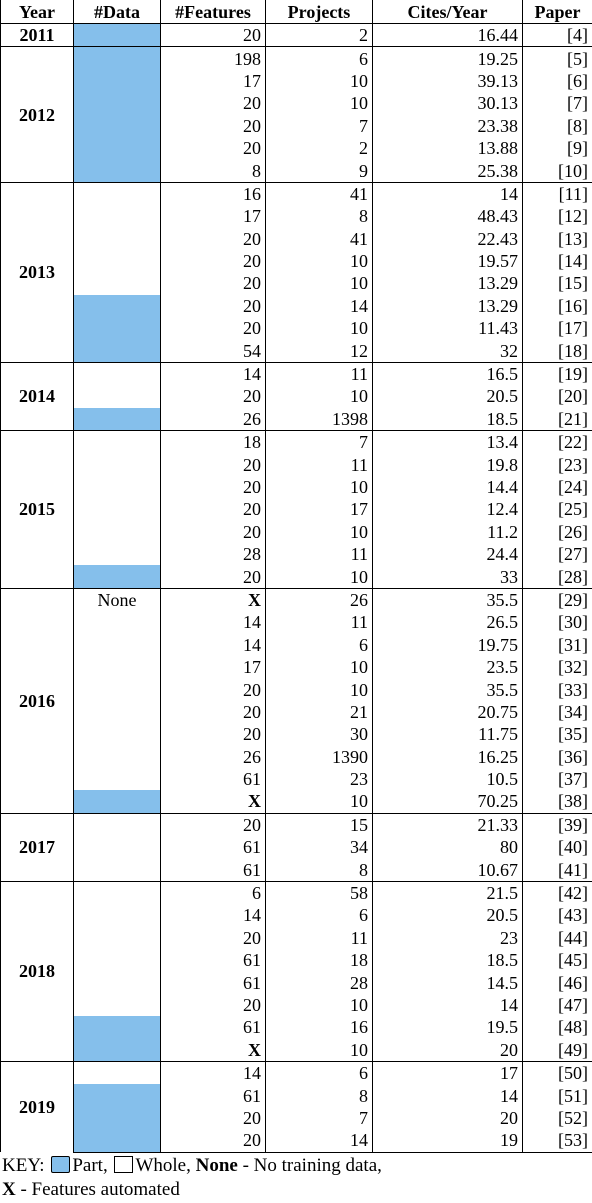 This screenshot has width=592, height=1203. What do you see at coordinates (557, 58) in the screenshot?
I see `paper-cell: [5]` at bounding box center [557, 58].